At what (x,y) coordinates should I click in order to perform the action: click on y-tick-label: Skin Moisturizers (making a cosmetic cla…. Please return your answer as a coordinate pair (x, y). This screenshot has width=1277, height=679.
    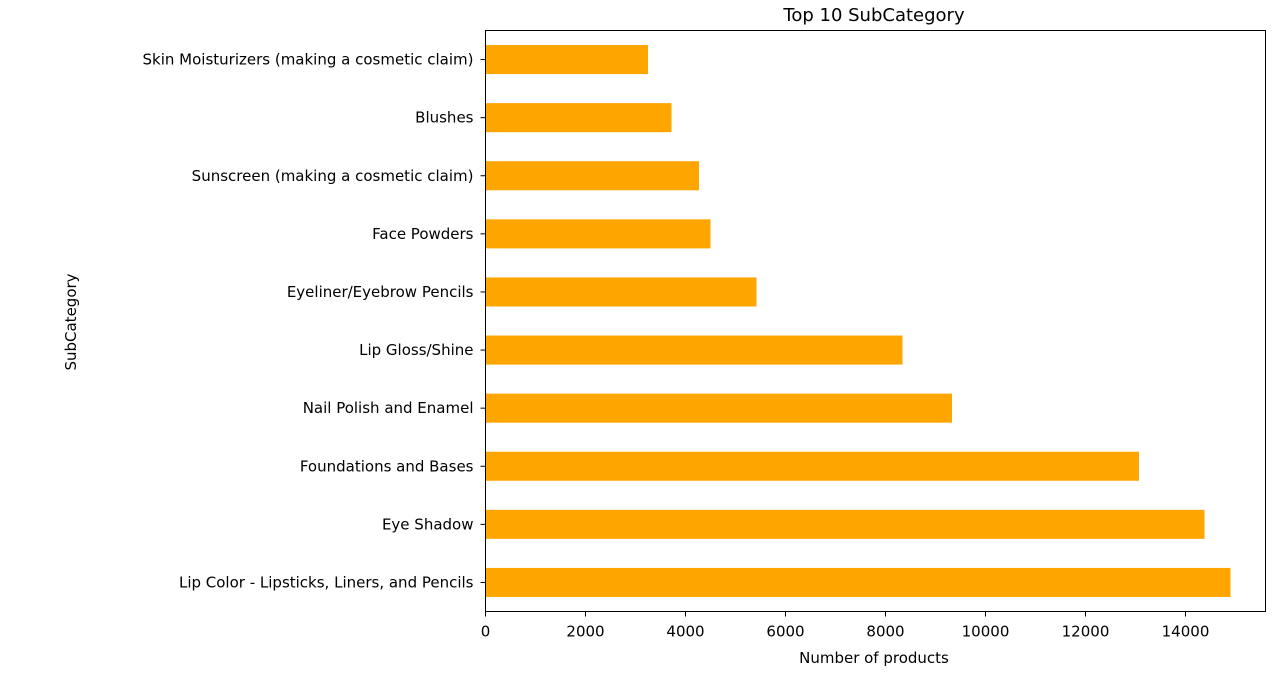
    Looking at the image, I should click on (308, 60).